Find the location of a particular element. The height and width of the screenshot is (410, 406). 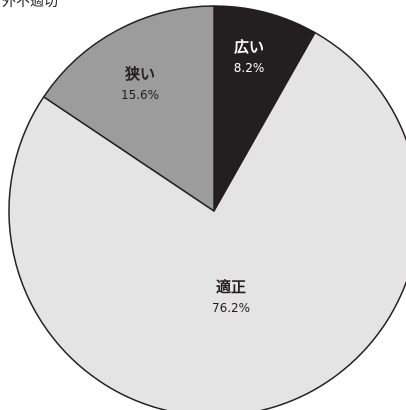

slice-percent-1: 76.2% is located at coordinates (231, 308).